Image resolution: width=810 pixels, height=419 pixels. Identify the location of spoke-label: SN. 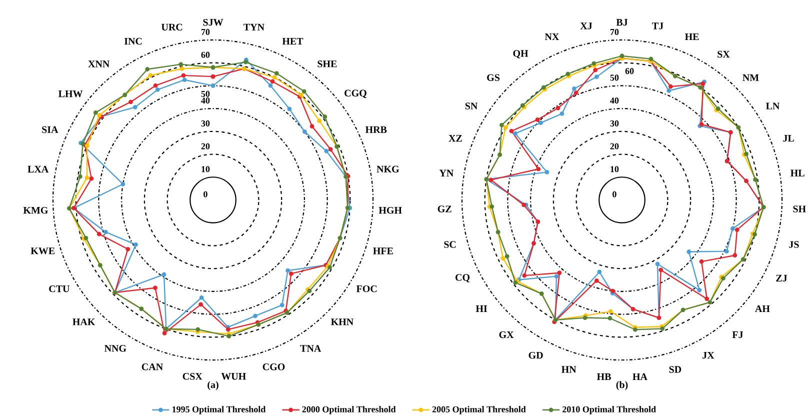
(471, 106).